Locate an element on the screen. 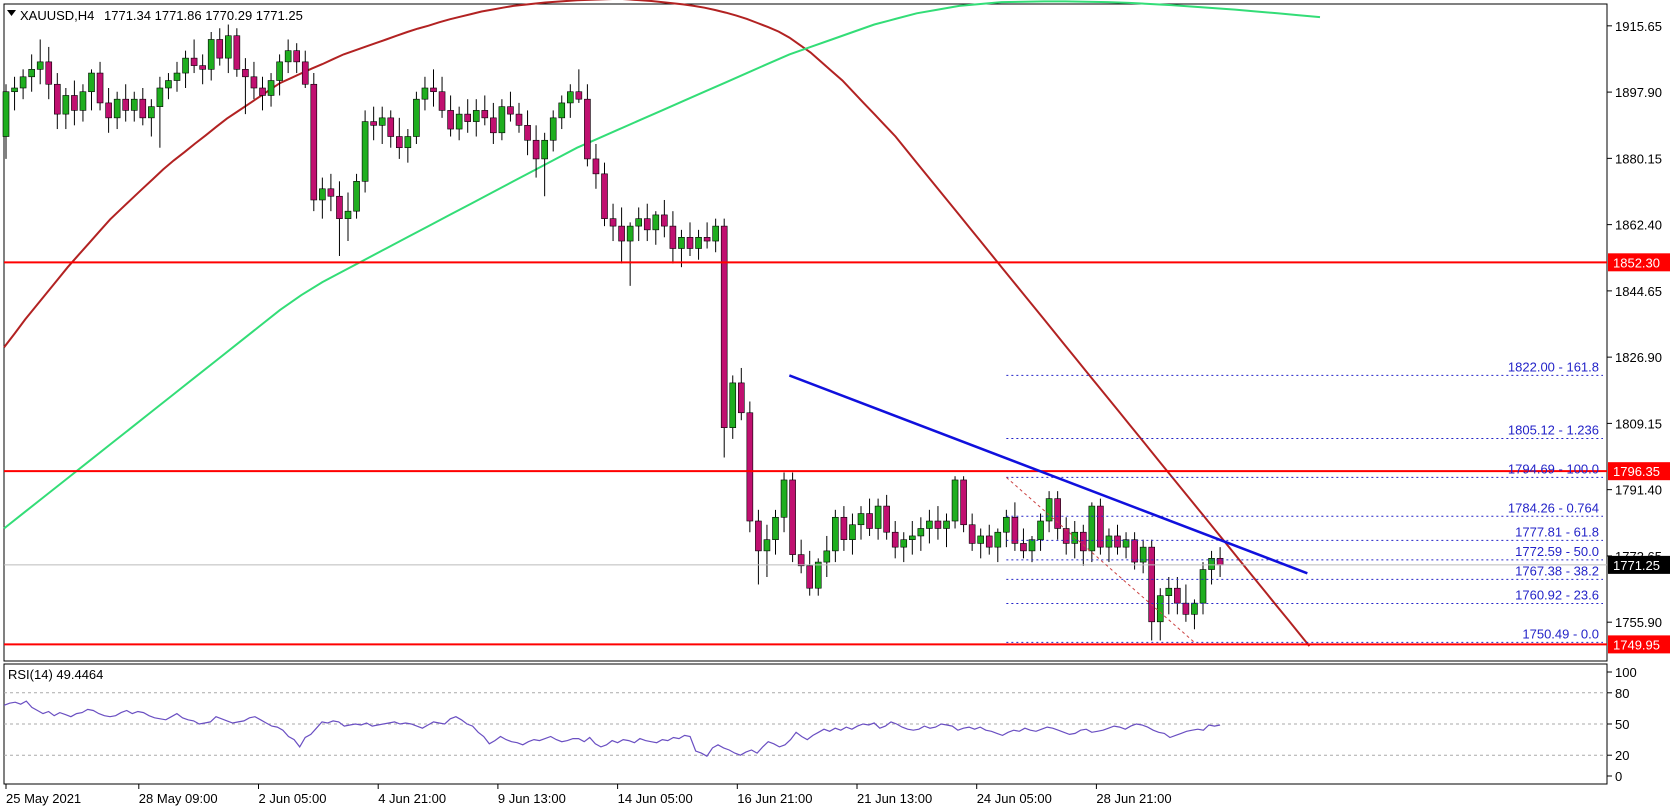  rsi-label: RSI(14) 49.4464 is located at coordinates (55, 674).